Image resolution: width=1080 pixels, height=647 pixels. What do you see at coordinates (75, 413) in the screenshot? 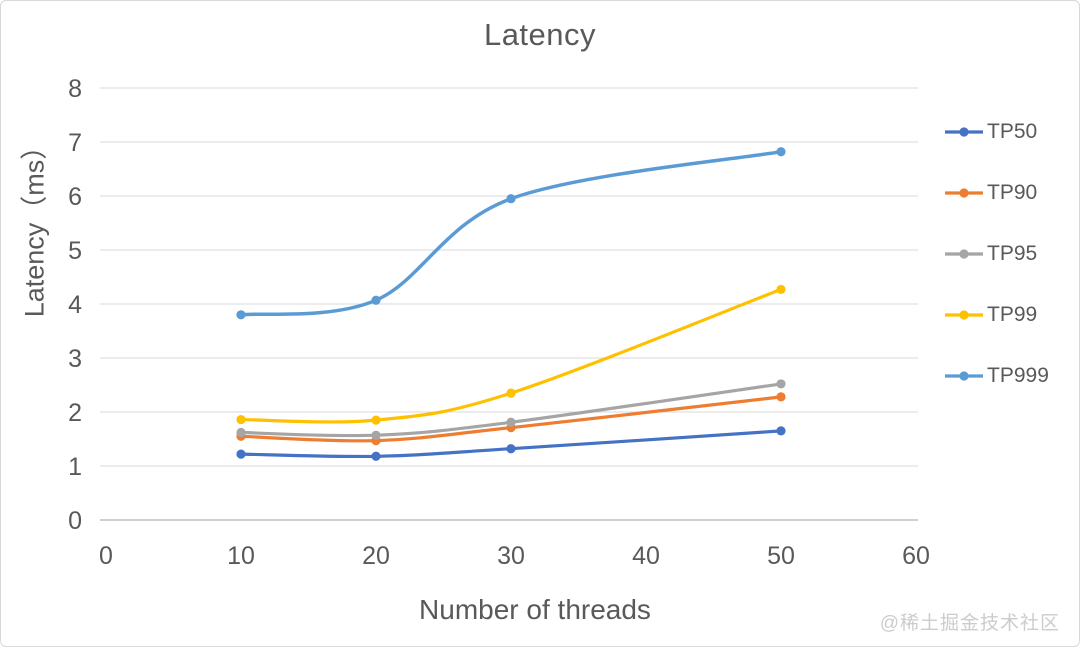
I see `y-tick-label: 2` at bounding box center [75, 413].